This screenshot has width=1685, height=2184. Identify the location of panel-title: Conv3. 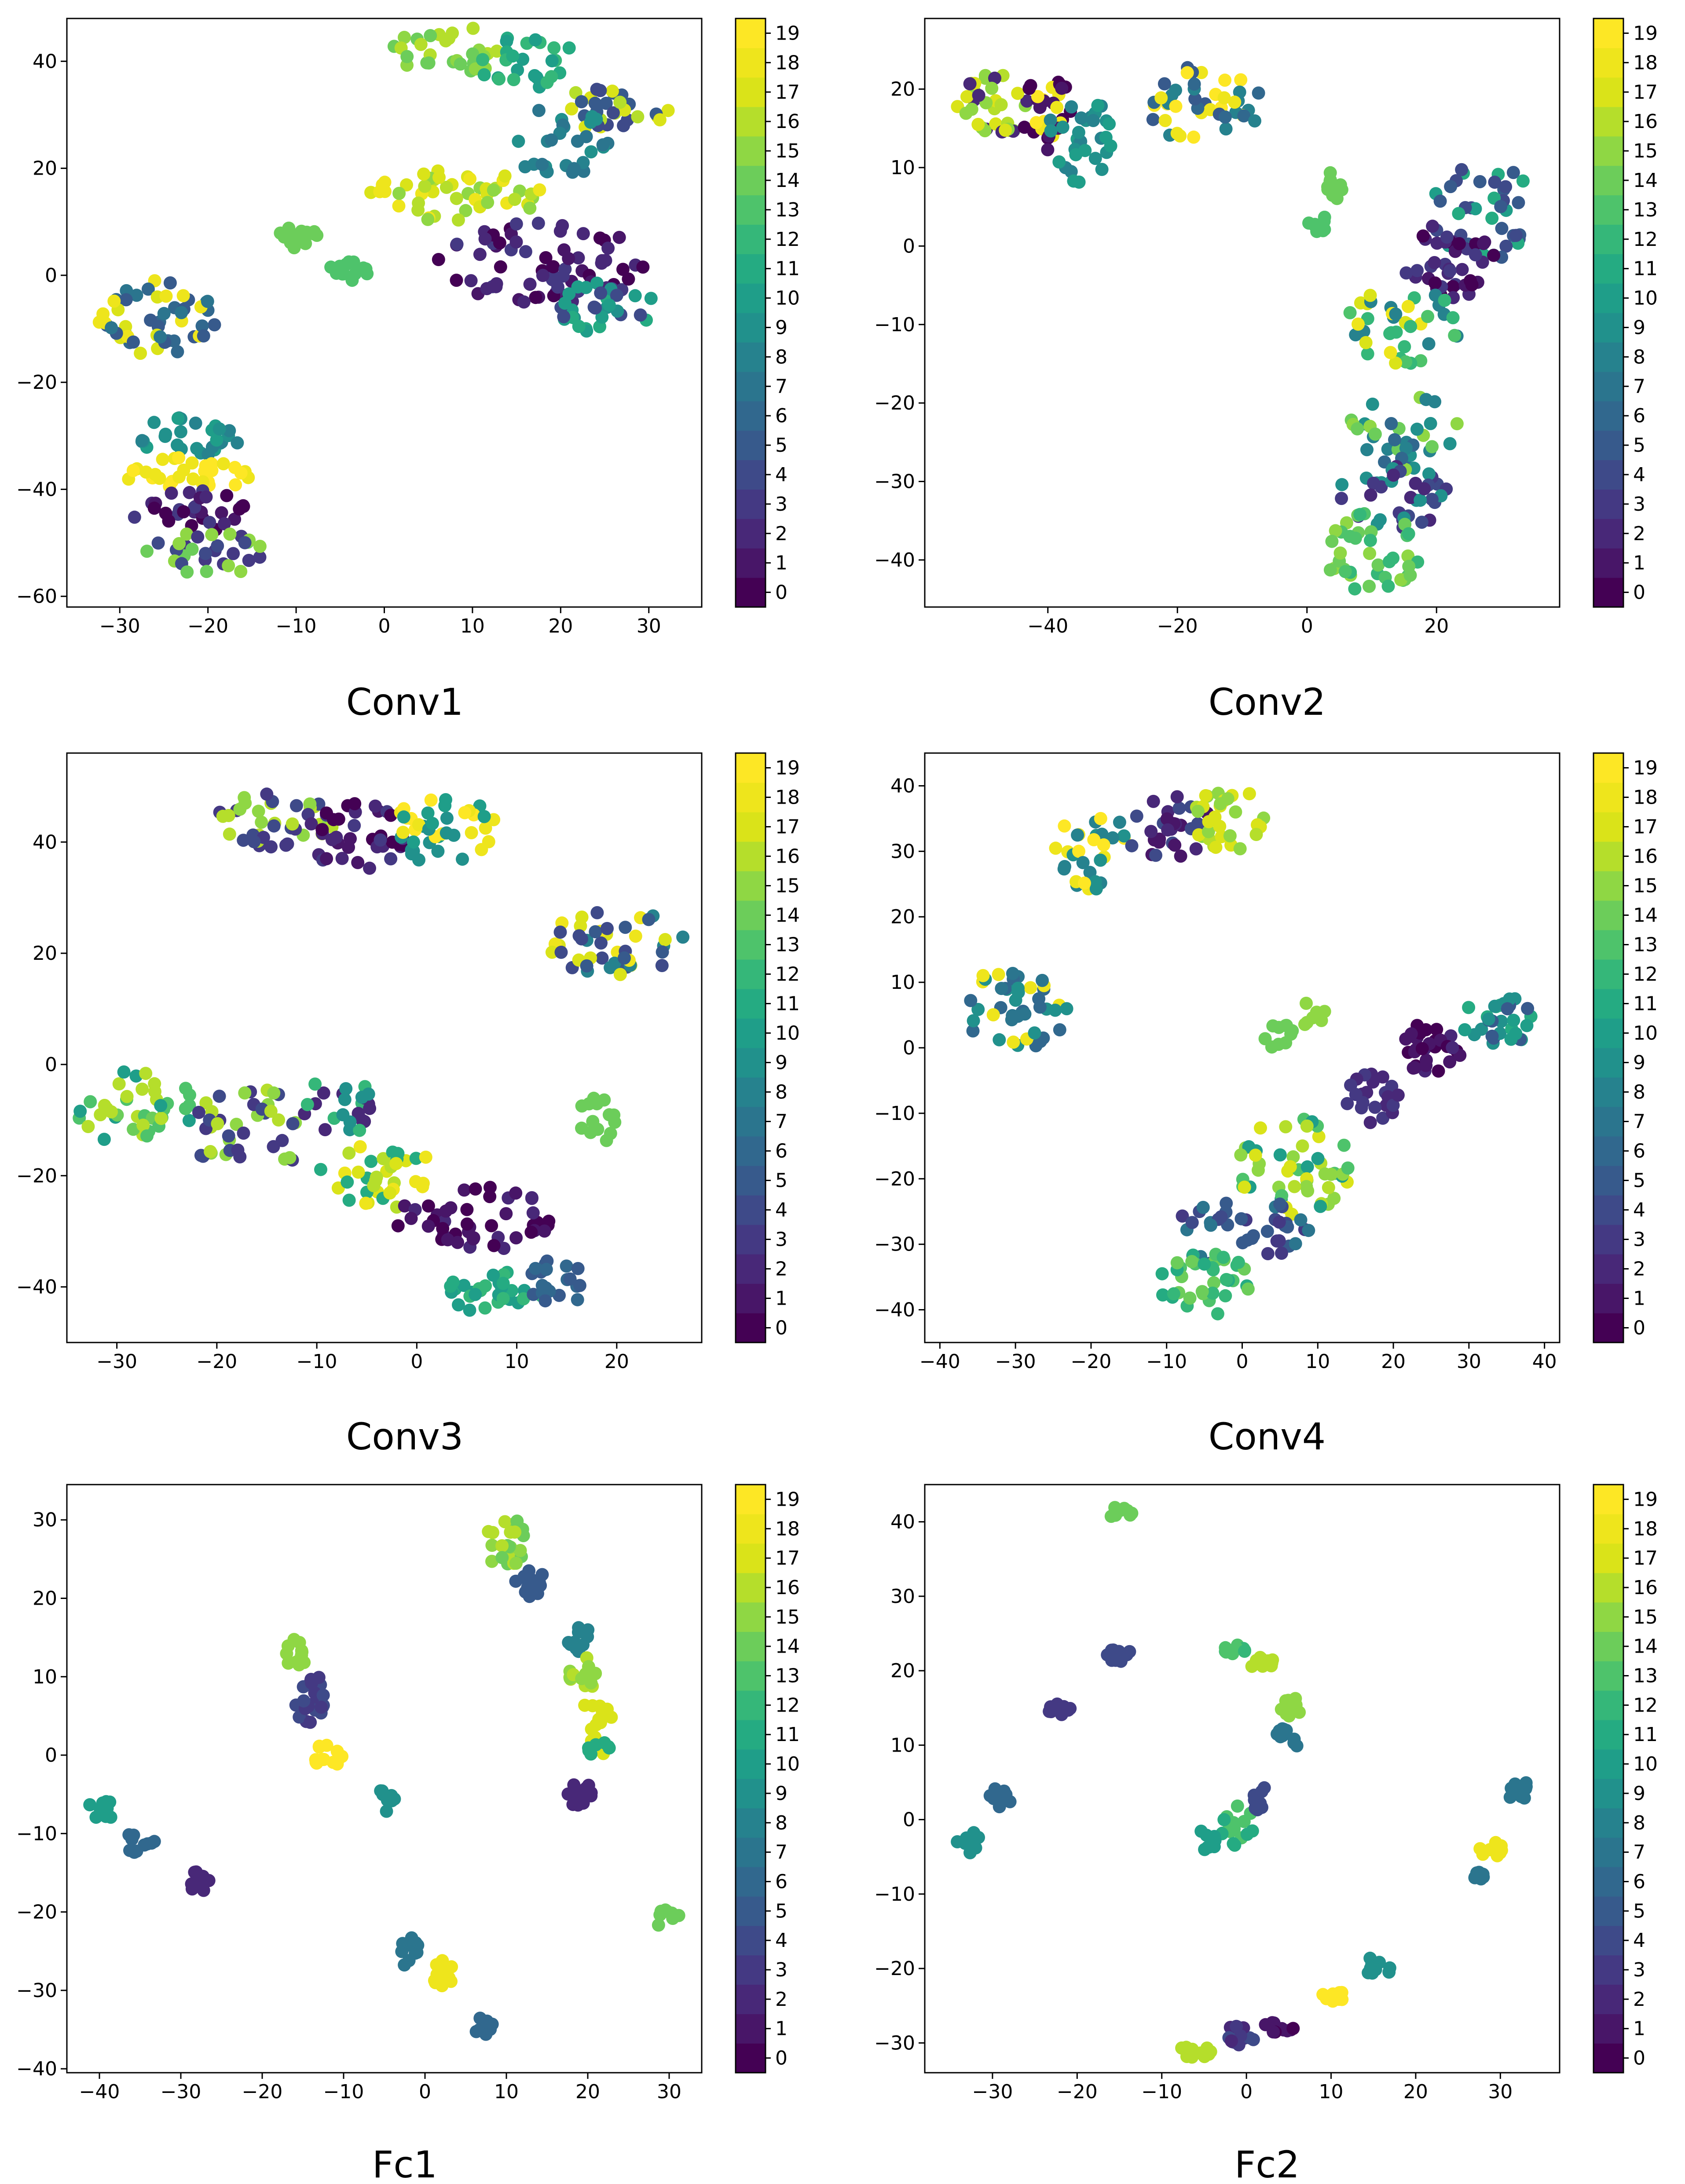
(404, 1436).